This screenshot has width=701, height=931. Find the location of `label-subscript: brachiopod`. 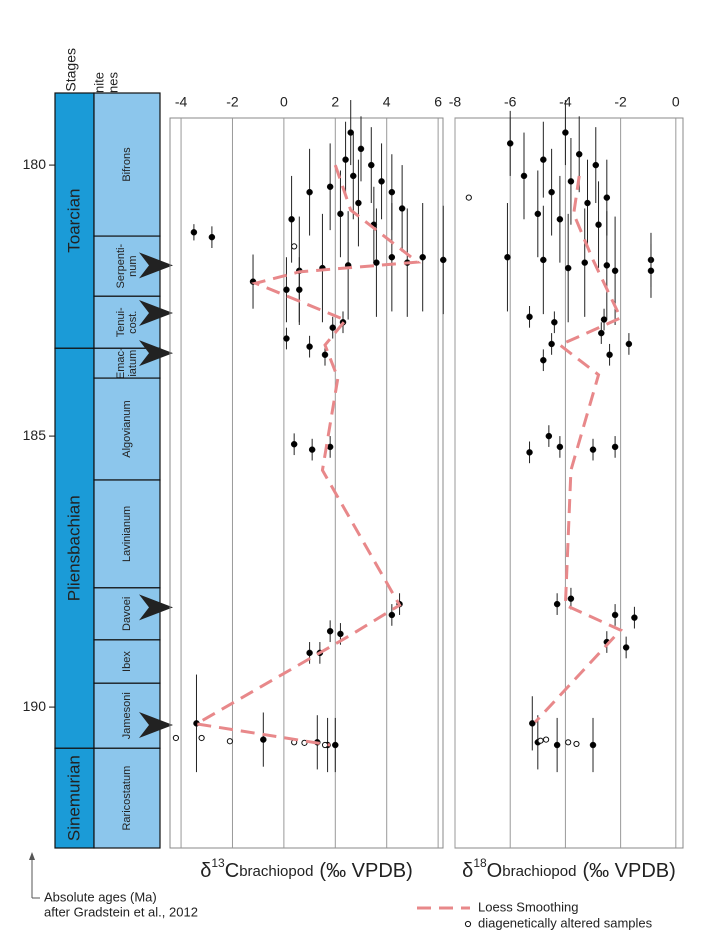

label-subscript: brachiopod is located at coordinates (539, 871).